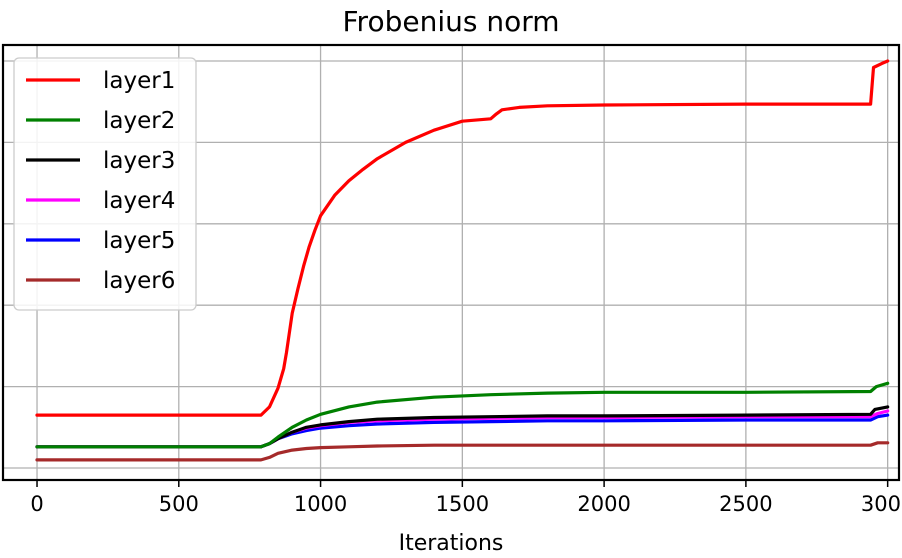 Image resolution: width=902 pixels, height=558 pixels. I want to click on series-line-layer2, so click(462, 415).